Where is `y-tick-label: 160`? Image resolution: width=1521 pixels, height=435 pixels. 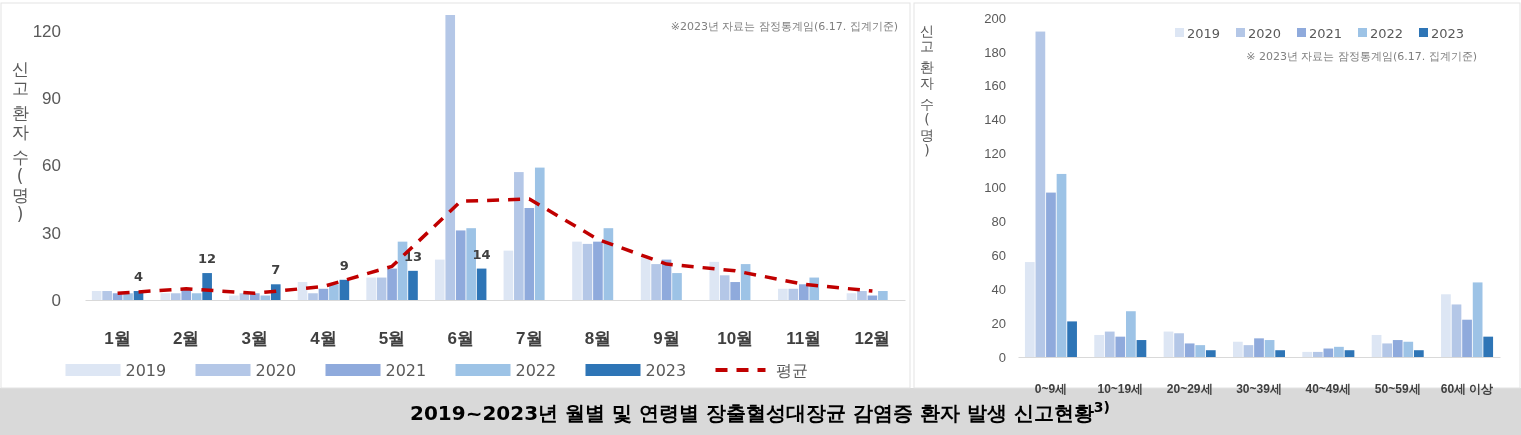 y-tick-label: 160 is located at coordinates (995, 86).